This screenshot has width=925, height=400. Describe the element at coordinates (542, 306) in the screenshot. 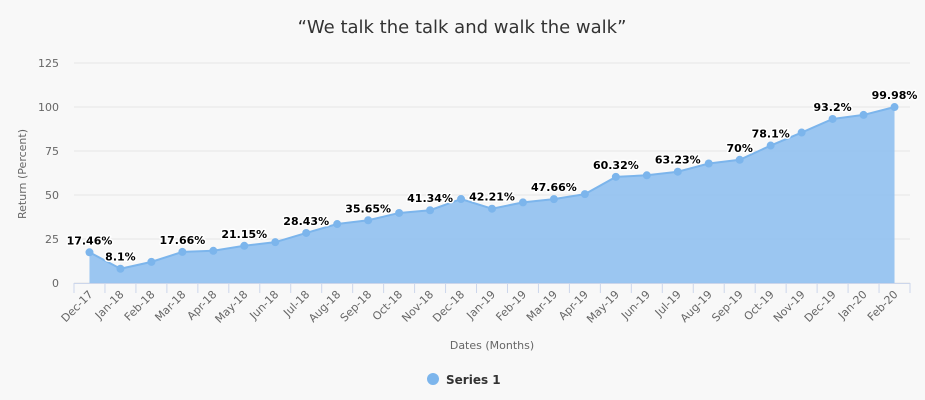

I see `x-tick-label: Mar-19` at that location.